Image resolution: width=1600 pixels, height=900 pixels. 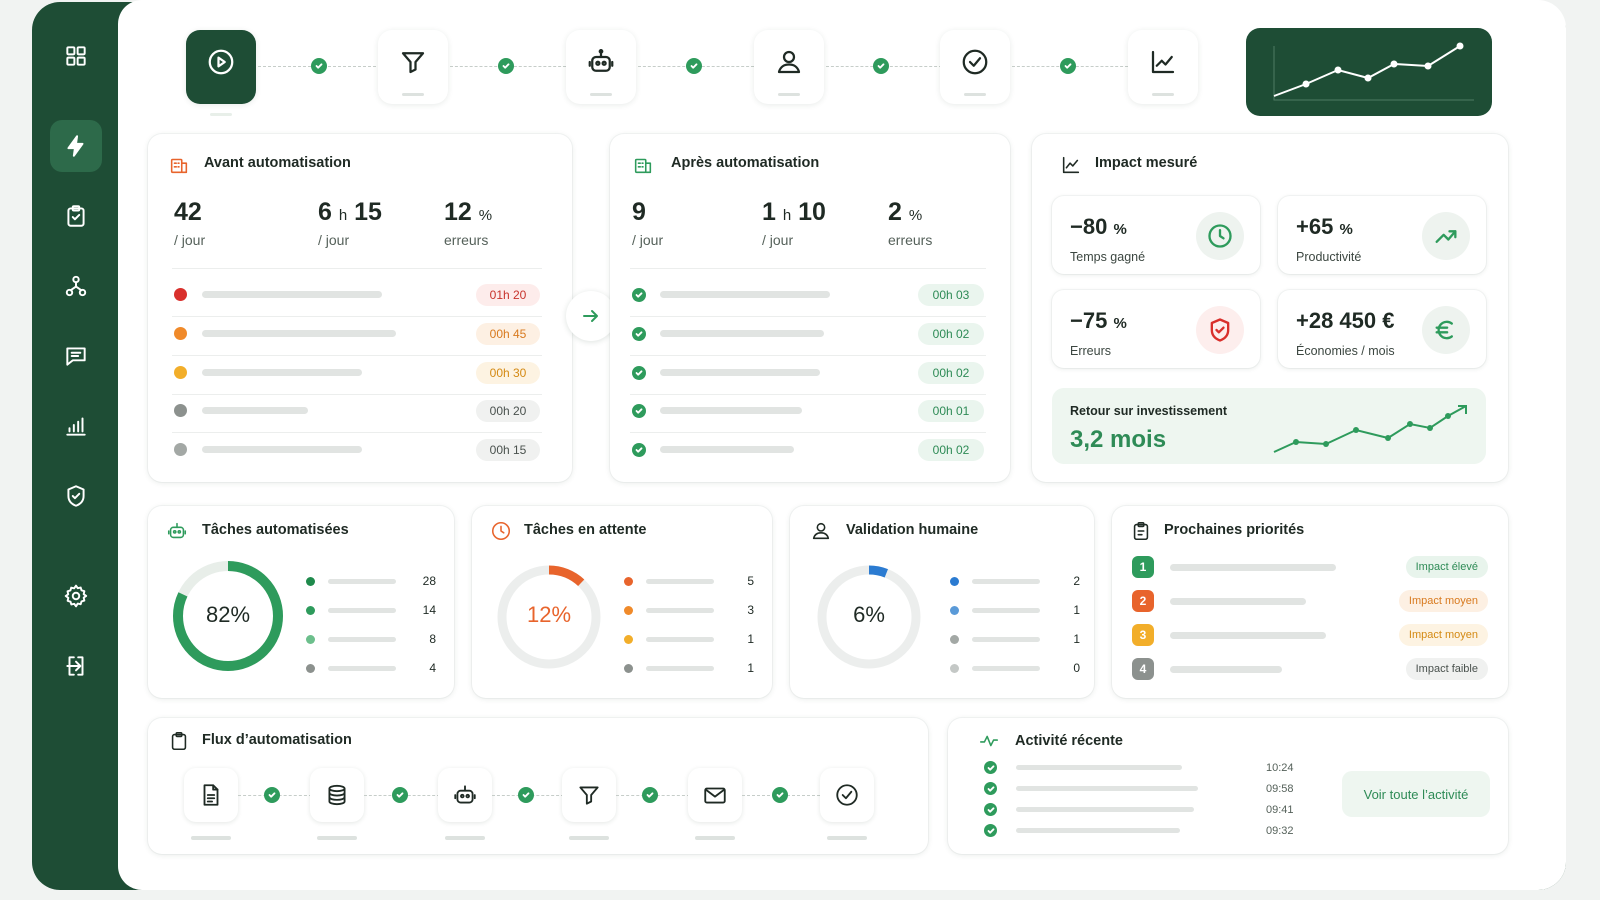 What do you see at coordinates (1446, 330) in the screenshot?
I see `euro-icon` at bounding box center [1446, 330].